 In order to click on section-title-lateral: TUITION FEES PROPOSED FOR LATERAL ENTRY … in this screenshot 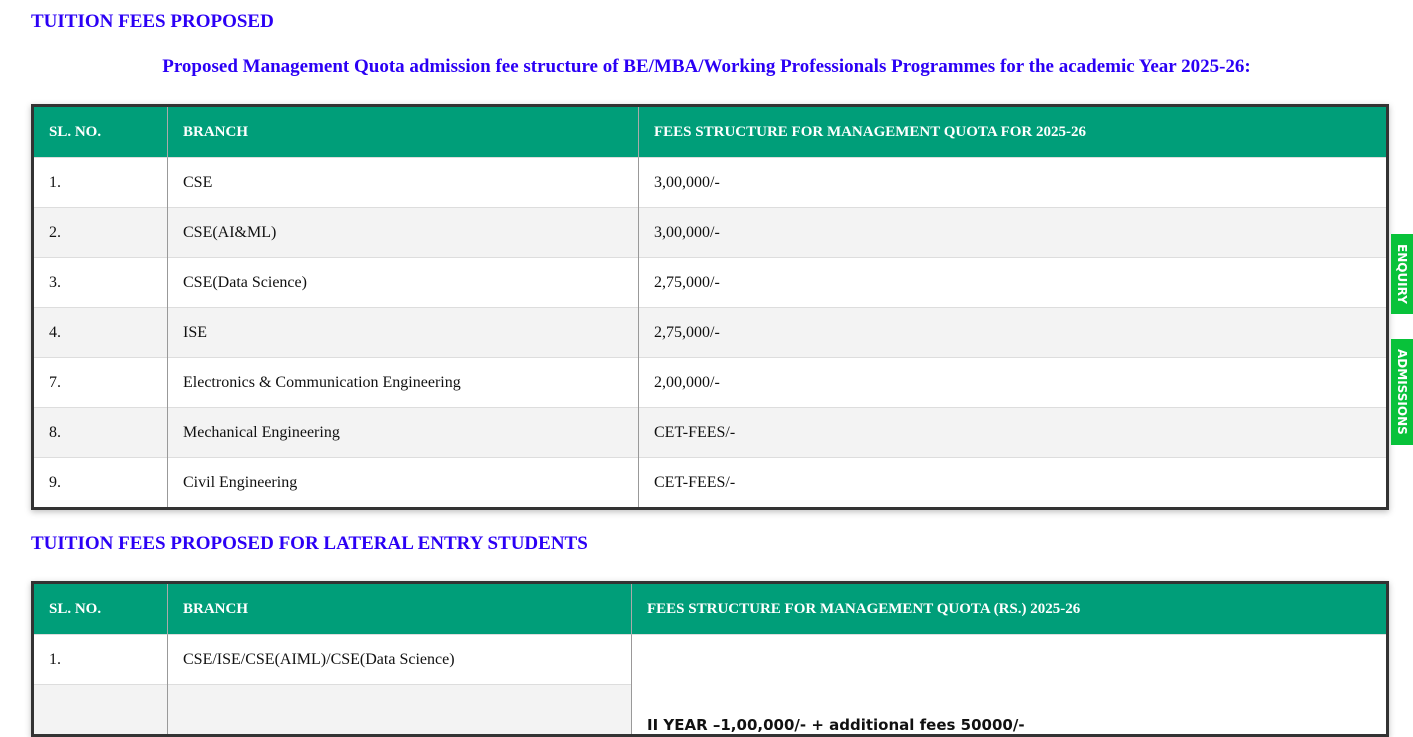, I will do `click(309, 543)`.